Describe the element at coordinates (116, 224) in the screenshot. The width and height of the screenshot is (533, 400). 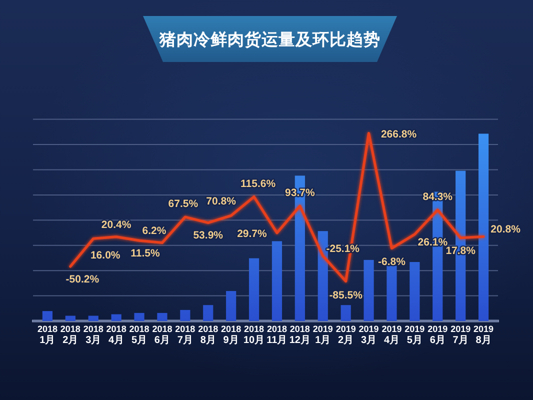
I see `data-label: 20.4%` at that location.